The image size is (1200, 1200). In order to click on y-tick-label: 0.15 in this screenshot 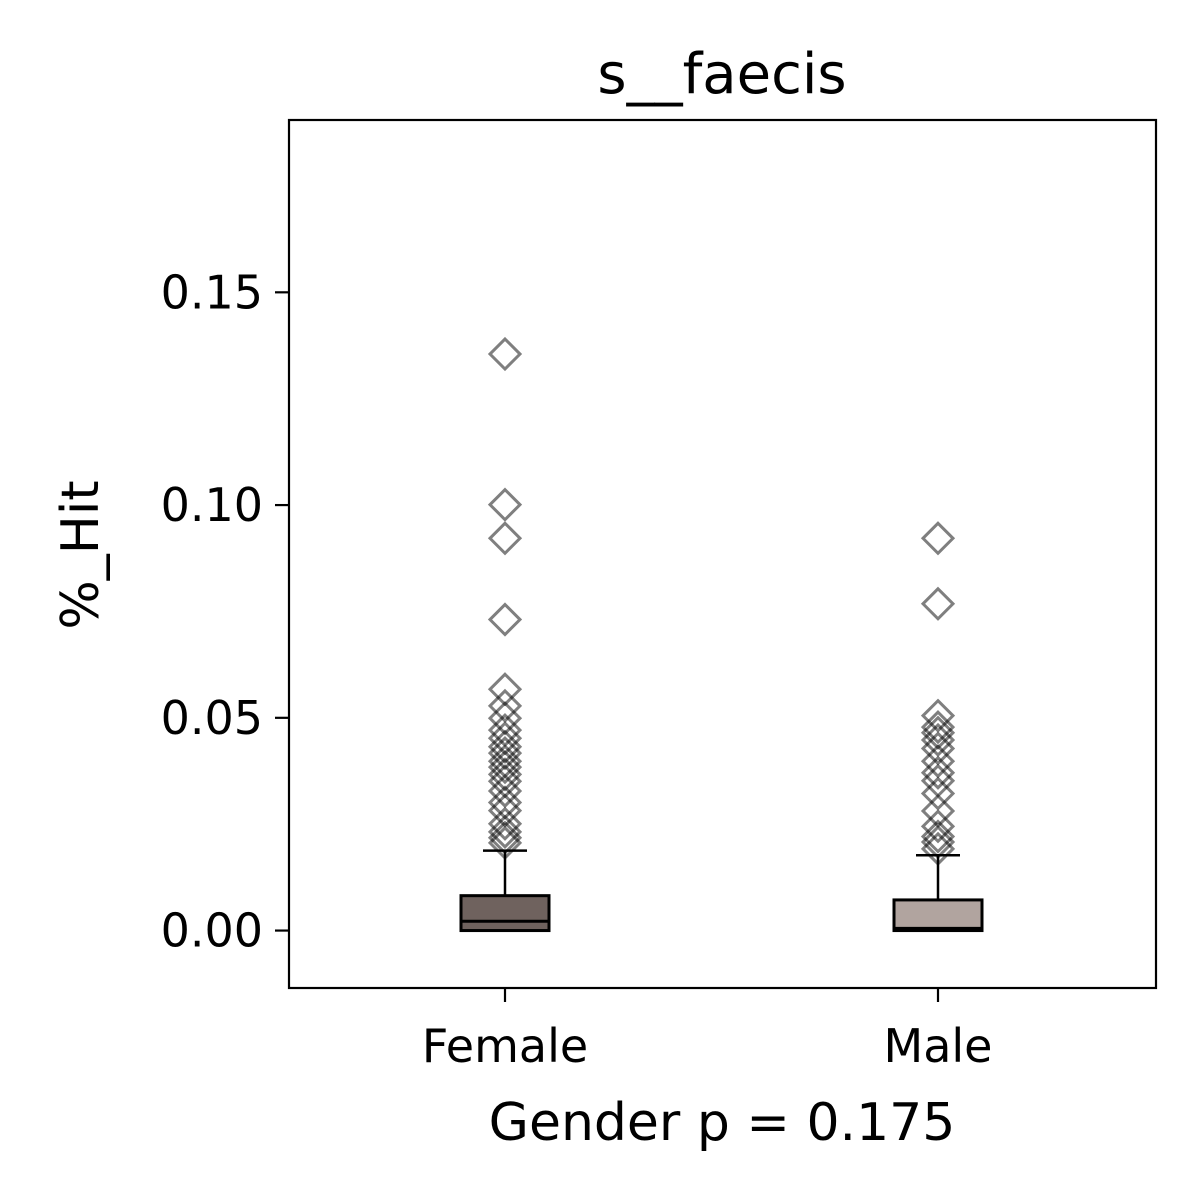, I will do `click(212, 292)`.